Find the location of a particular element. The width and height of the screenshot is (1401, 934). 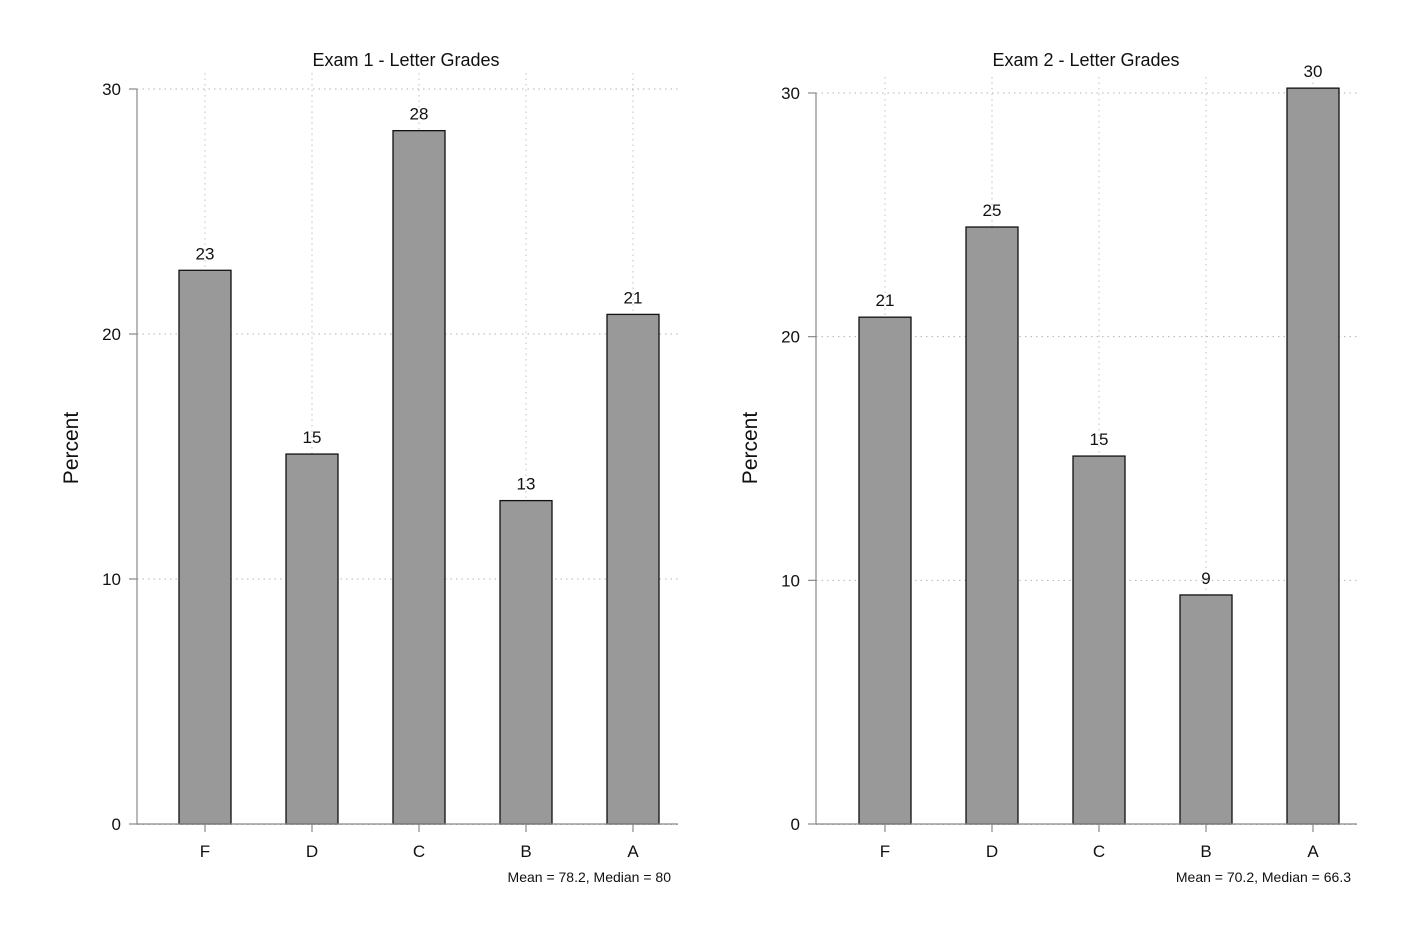

chart-title: Exam 1 - Letter Grades is located at coordinates (405, 60).